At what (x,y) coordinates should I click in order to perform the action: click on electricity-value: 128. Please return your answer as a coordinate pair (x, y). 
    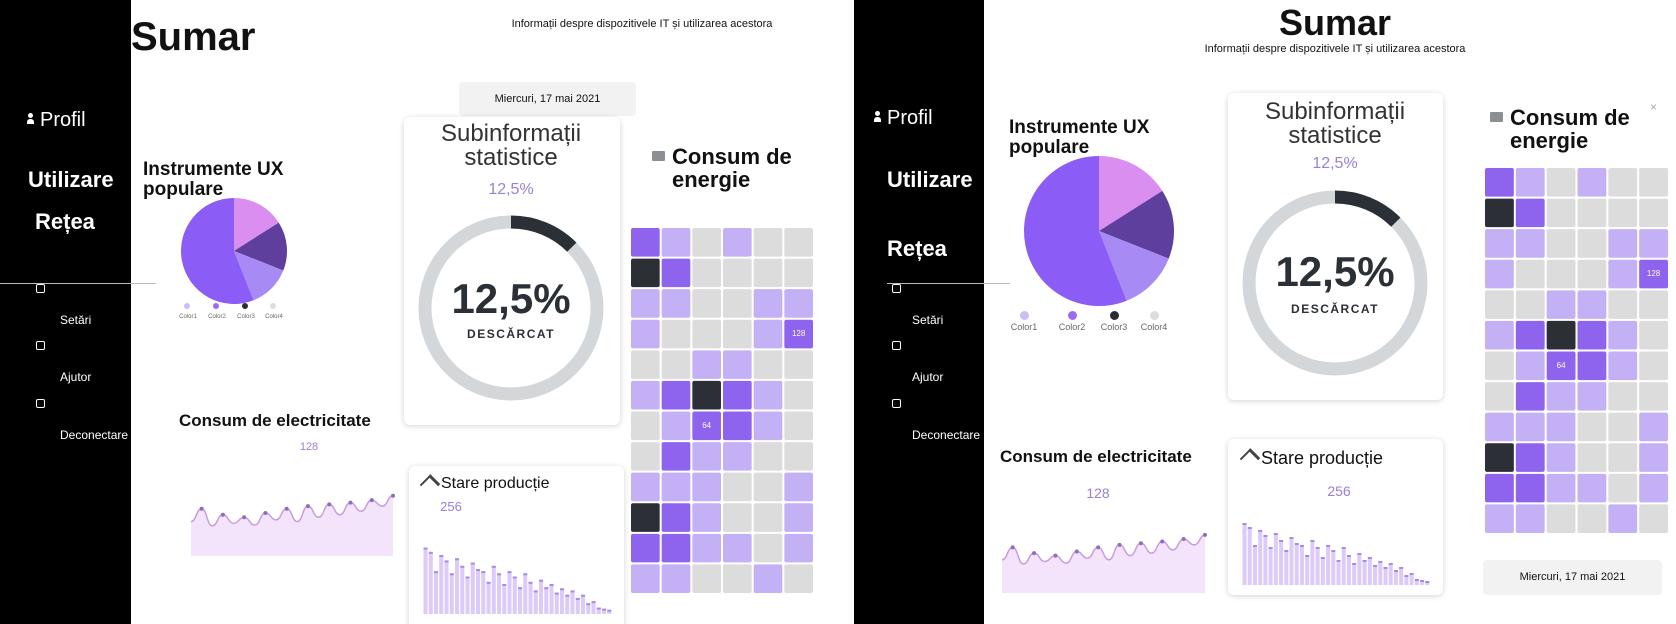
    Looking at the image, I should click on (309, 446).